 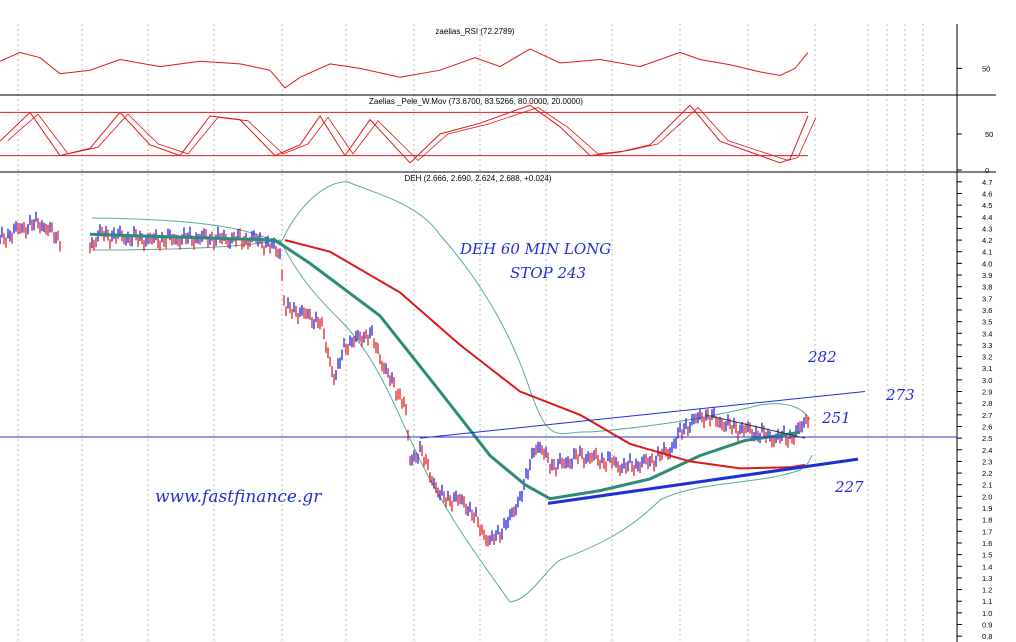 I want to click on tick-label: 3.6, so click(x=987, y=310).